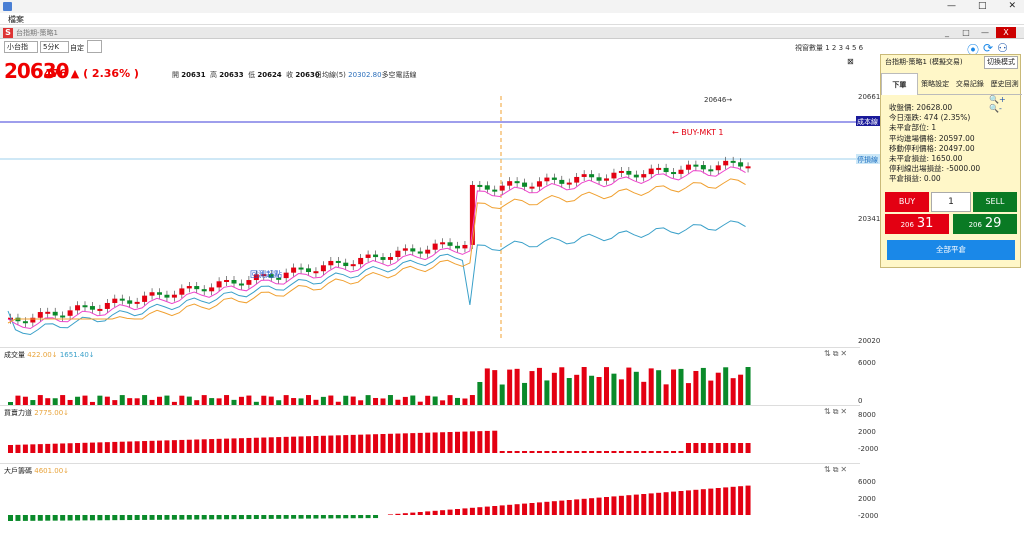  I want to click on sell-button: SELL, so click(995, 202).